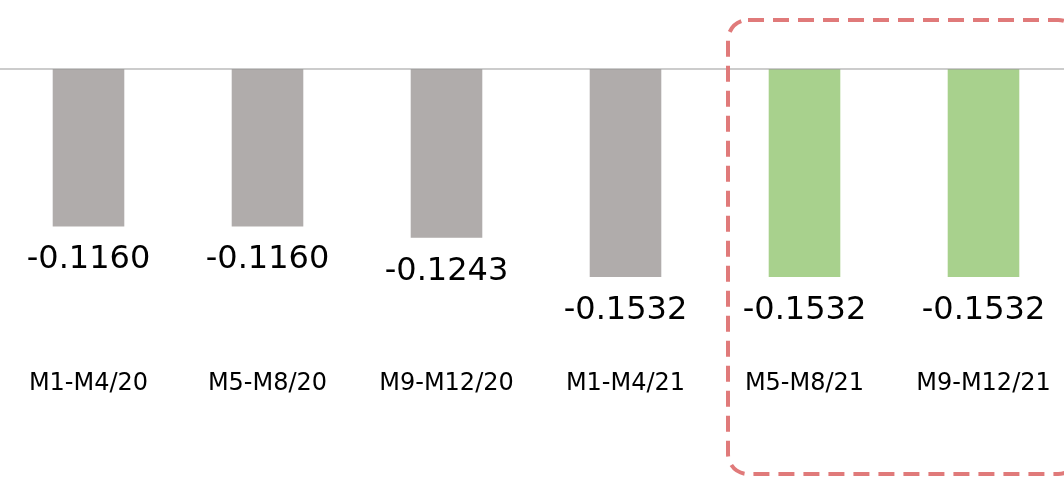 This screenshot has width=1064, height=479. Describe the element at coordinates (625, 382) in the screenshot. I see `x-tick-label: M1-M4/21` at that location.